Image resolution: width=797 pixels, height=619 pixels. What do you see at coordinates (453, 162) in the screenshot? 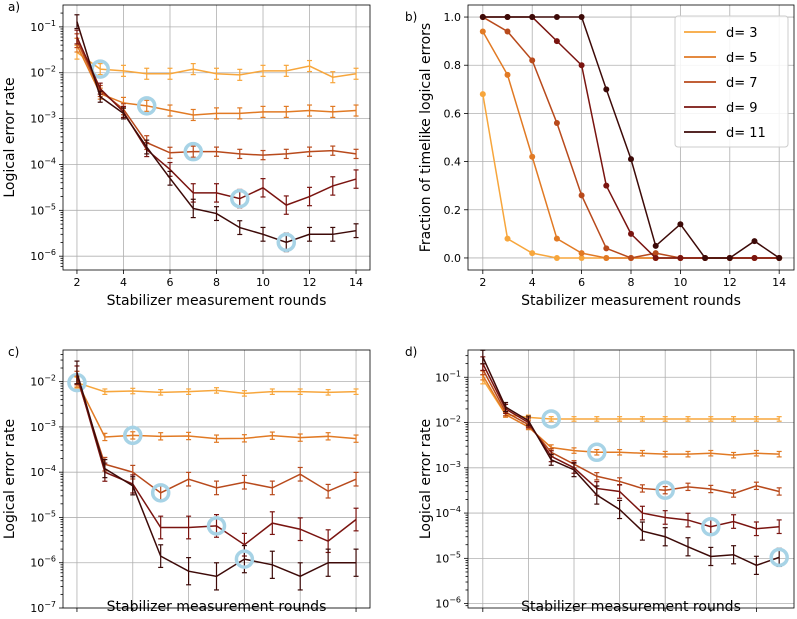
I see `y-tick-label: 0.4` at bounding box center [453, 162].